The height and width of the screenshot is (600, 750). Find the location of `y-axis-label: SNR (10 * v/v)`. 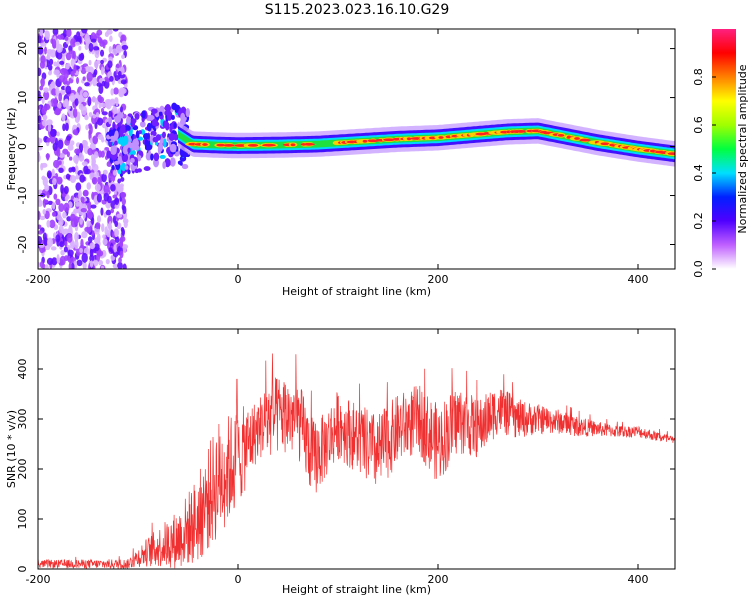

y-axis-label: SNR (10 * v/v) is located at coordinates (11, 449).